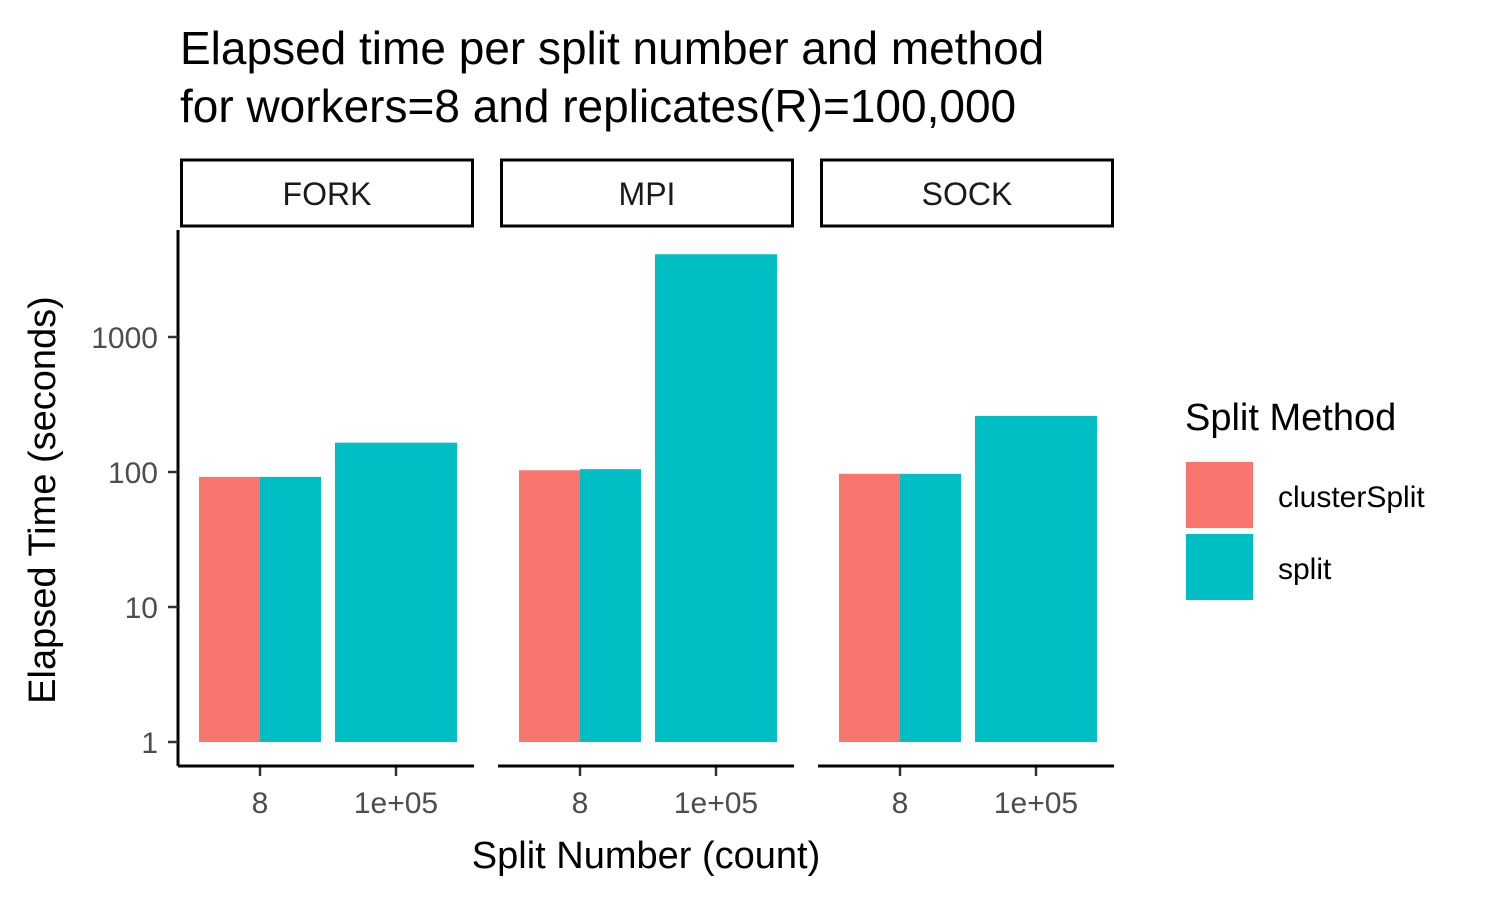  I want to click on y-tick-label: 1000, so click(124, 338).